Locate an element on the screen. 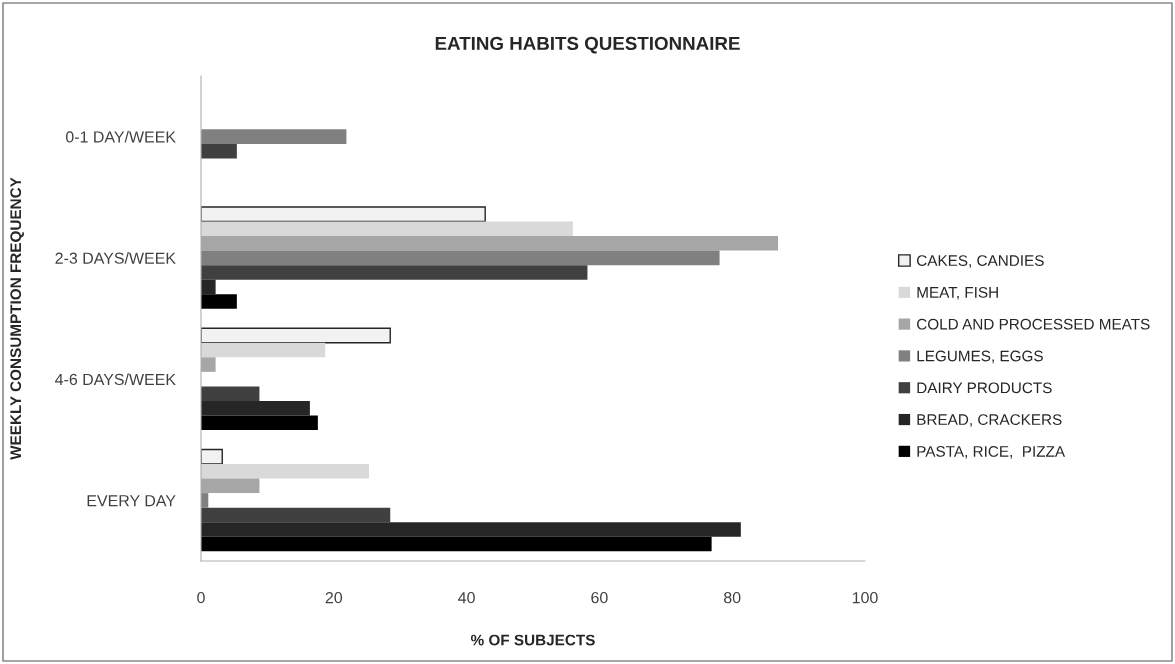 Image resolution: width=1175 pixels, height=664 pixels. legend-label: COLD AND PROCESSED MEATS is located at coordinates (1033, 324).